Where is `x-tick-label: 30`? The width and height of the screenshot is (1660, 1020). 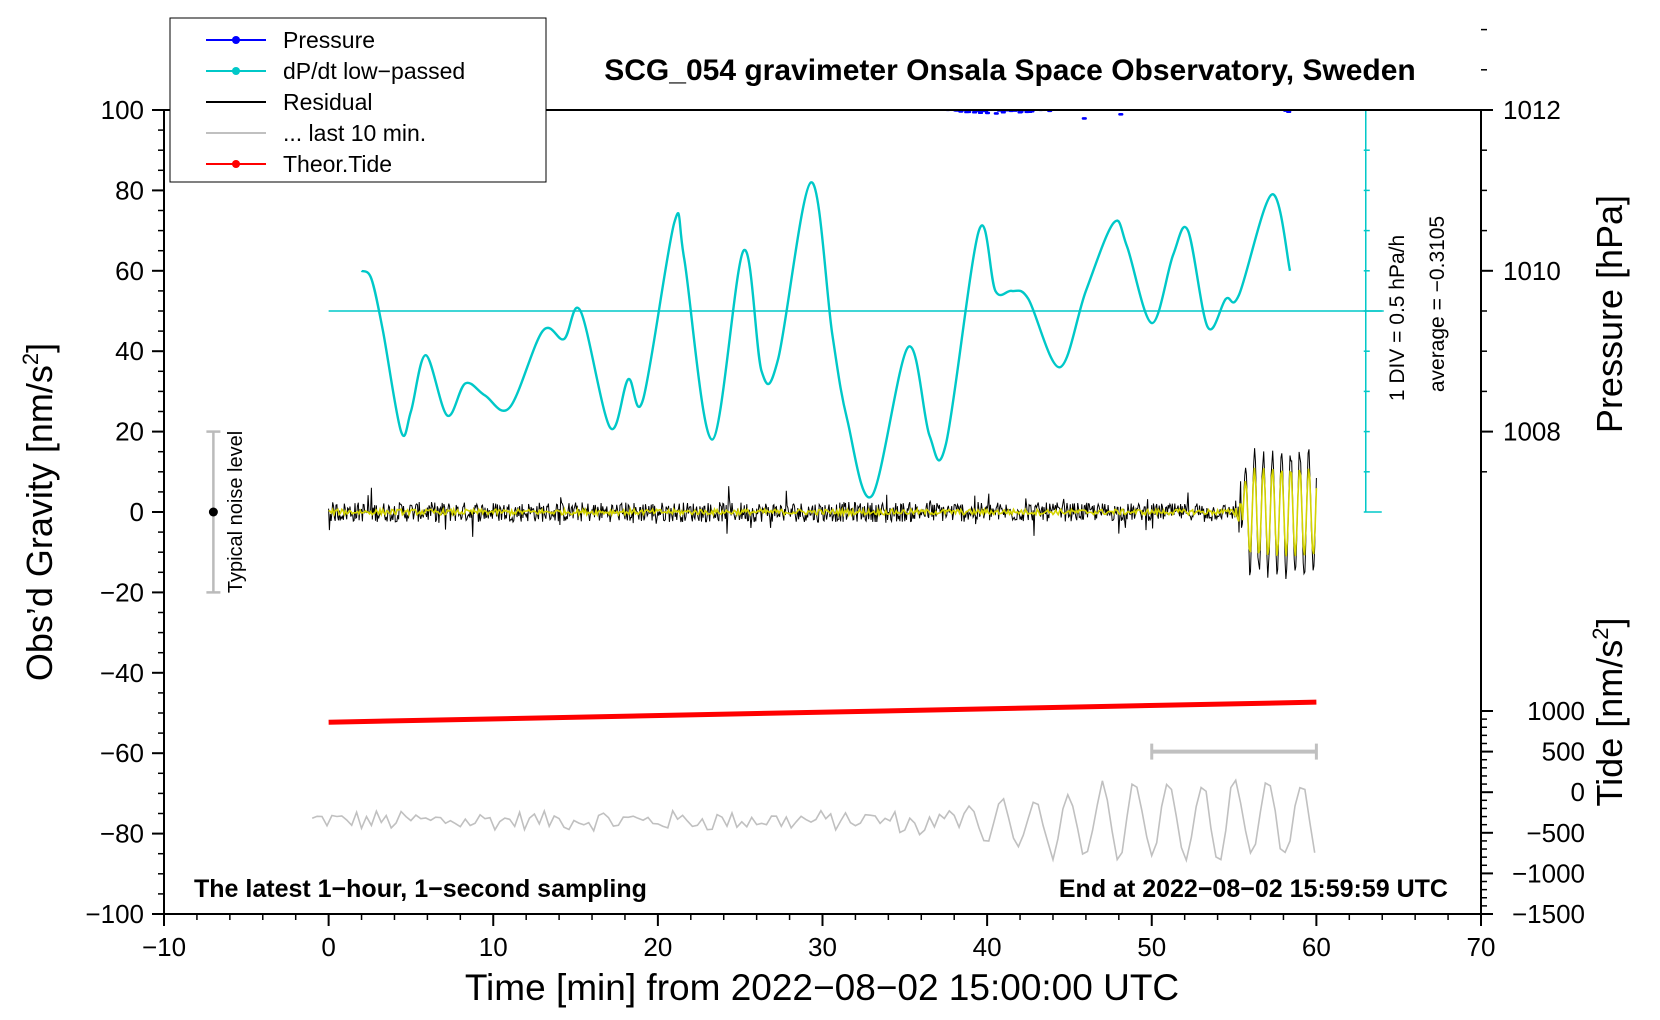 x-tick-label: 30 is located at coordinates (822, 947).